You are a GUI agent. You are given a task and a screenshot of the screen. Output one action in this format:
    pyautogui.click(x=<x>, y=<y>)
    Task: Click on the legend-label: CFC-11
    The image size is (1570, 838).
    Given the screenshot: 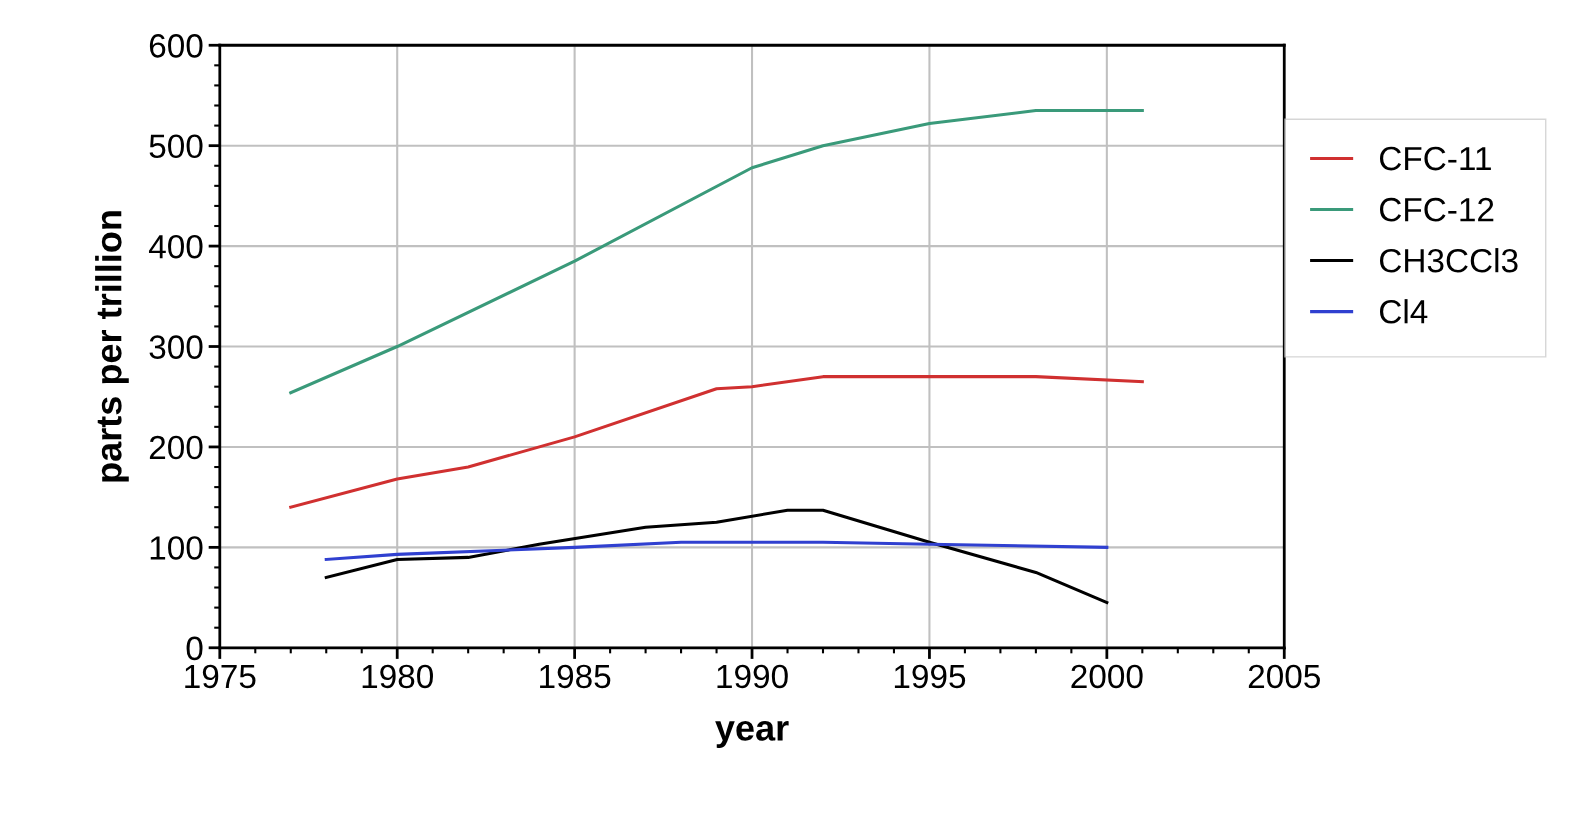 What is the action you would take?
    pyautogui.click(x=1435, y=158)
    